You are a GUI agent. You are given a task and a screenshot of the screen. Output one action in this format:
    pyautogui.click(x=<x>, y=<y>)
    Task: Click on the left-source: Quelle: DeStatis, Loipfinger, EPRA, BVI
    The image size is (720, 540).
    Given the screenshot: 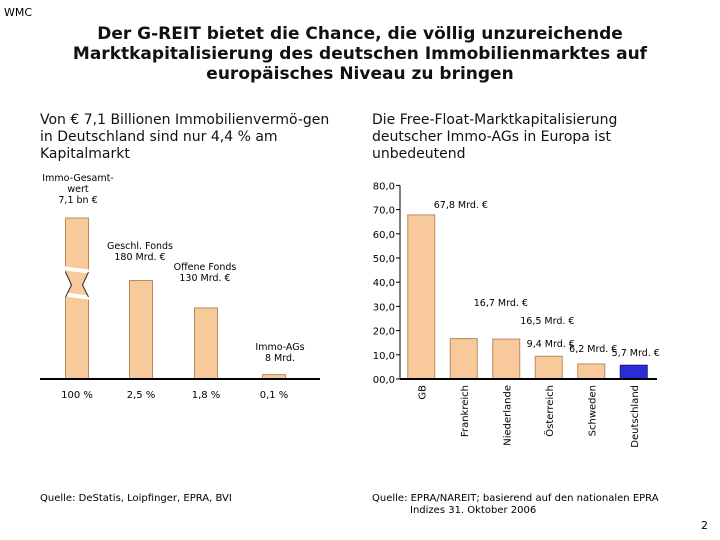 What is the action you would take?
    pyautogui.click(x=136, y=498)
    